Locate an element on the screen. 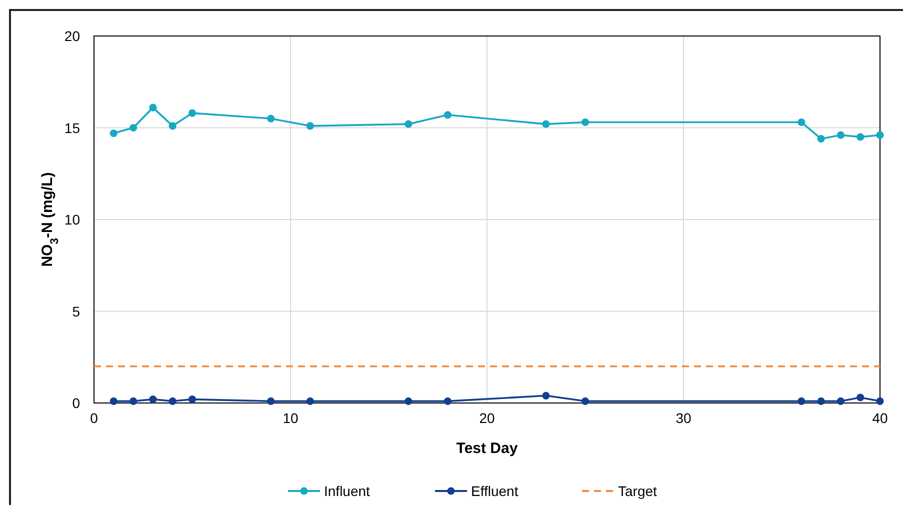 The height and width of the screenshot is (513, 911). legend-label: Effluent is located at coordinates (494, 491).